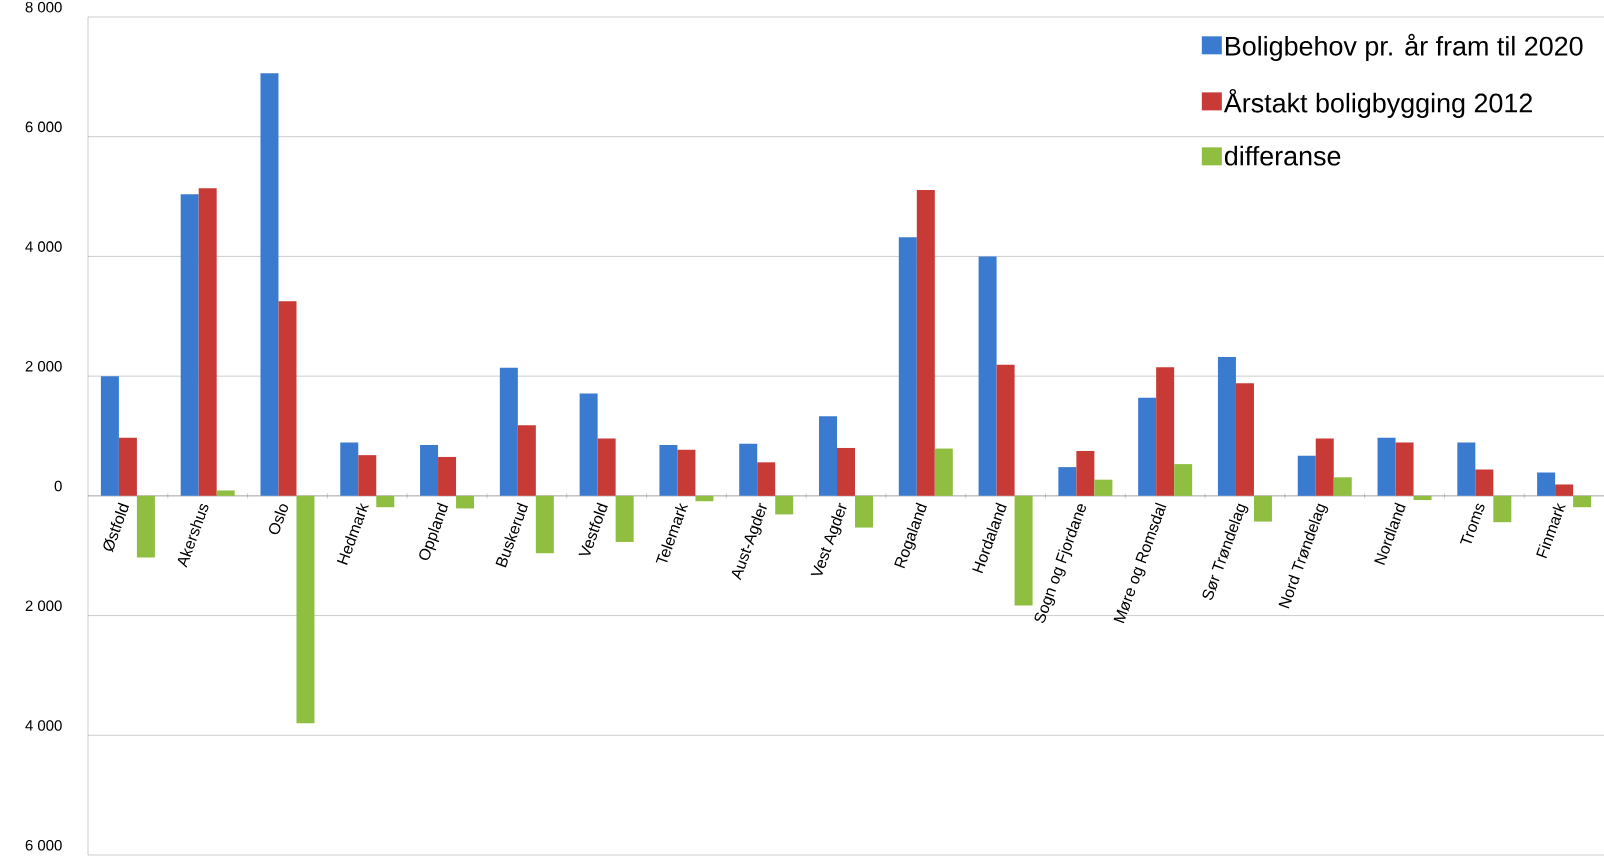  I want to click on y-tick-label: 8 000, so click(43, 7).